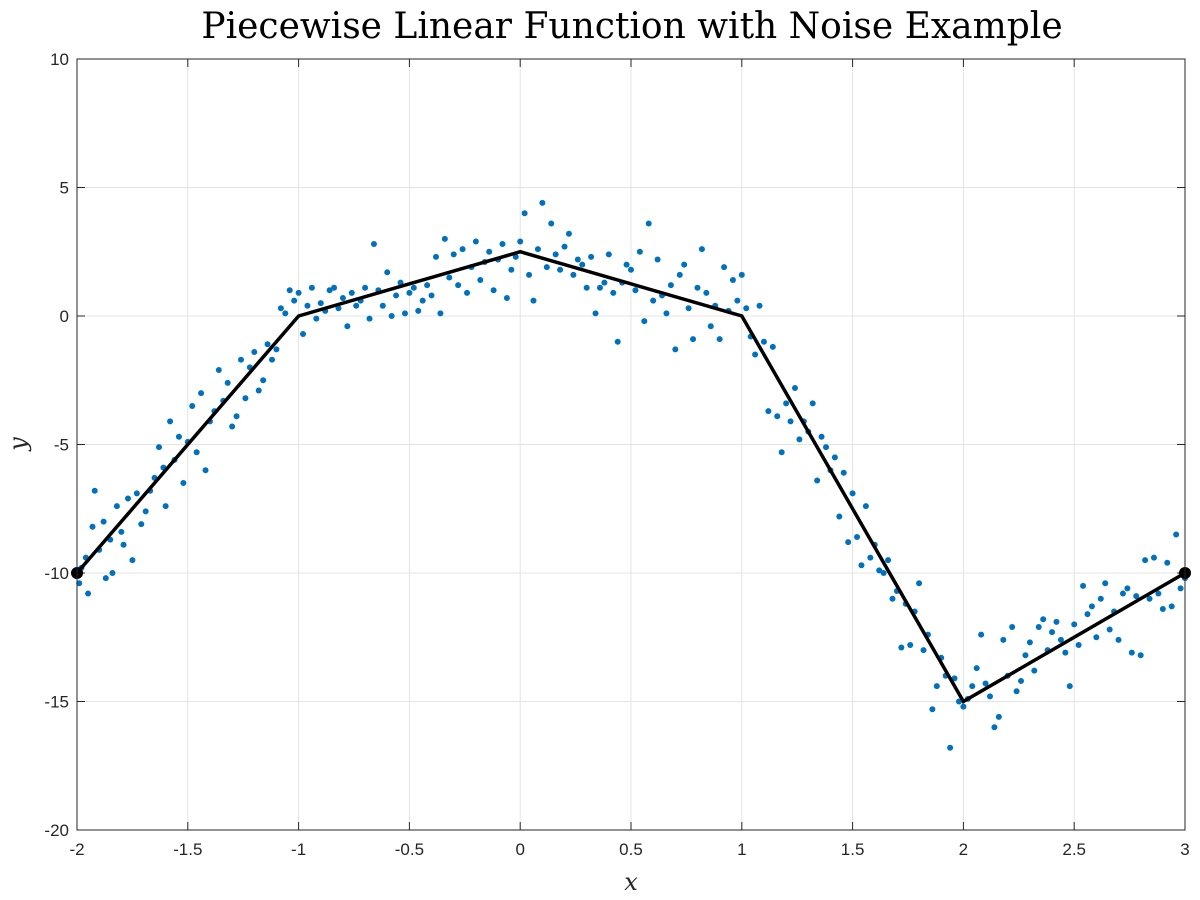 The height and width of the screenshot is (900, 1200). I want to click on x-tick-label: 1, so click(741, 849).